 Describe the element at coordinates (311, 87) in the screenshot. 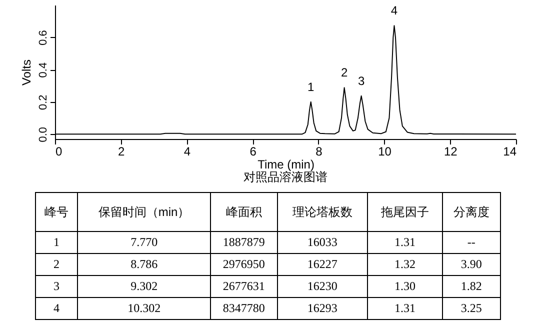

I see `annotation: 1` at that location.